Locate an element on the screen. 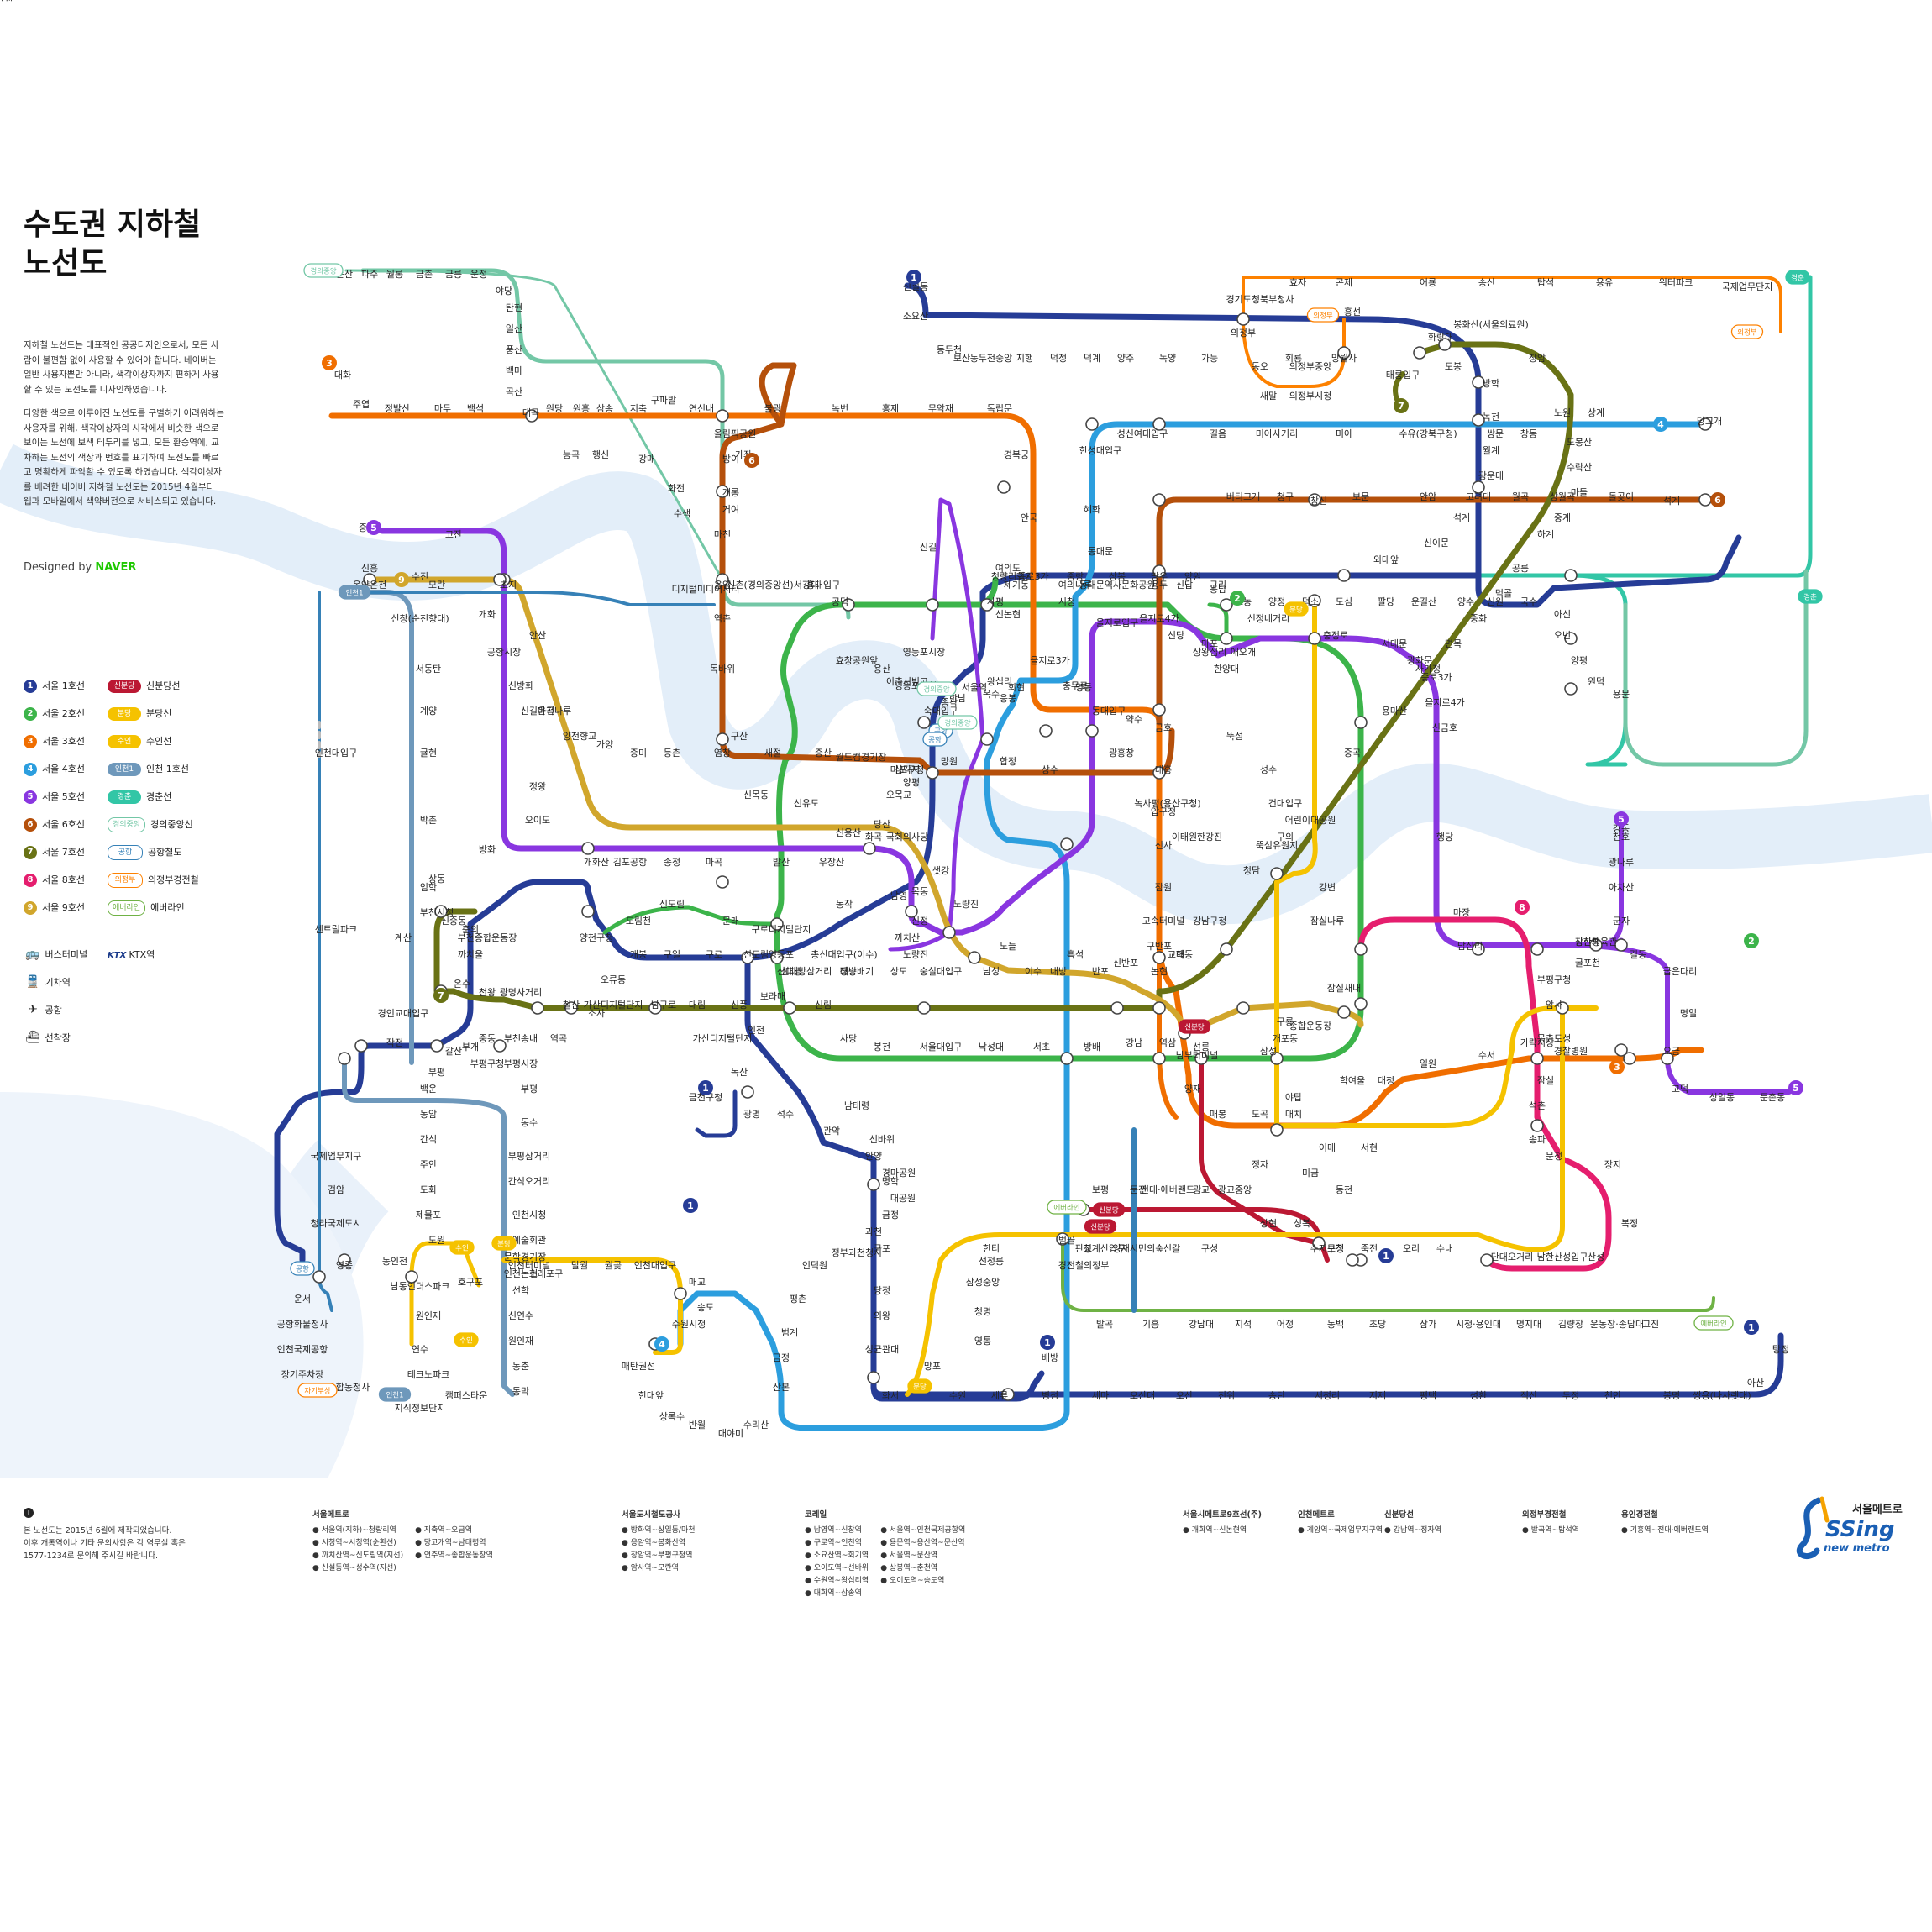 The width and height of the screenshot is (1932, 1932). station-label: 공릉 is located at coordinates (1520, 568).